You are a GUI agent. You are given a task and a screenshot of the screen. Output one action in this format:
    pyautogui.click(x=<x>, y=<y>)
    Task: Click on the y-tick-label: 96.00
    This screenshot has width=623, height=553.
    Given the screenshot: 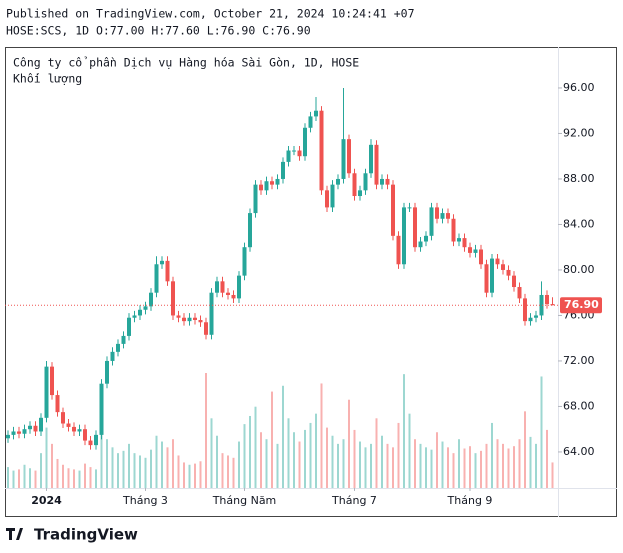 What is the action you would take?
    pyautogui.click(x=579, y=87)
    